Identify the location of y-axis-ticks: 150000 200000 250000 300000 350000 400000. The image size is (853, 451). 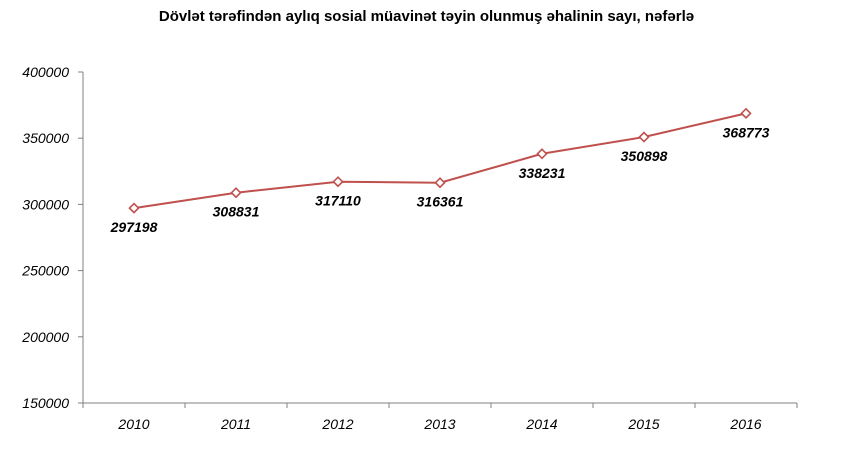
(52, 237).